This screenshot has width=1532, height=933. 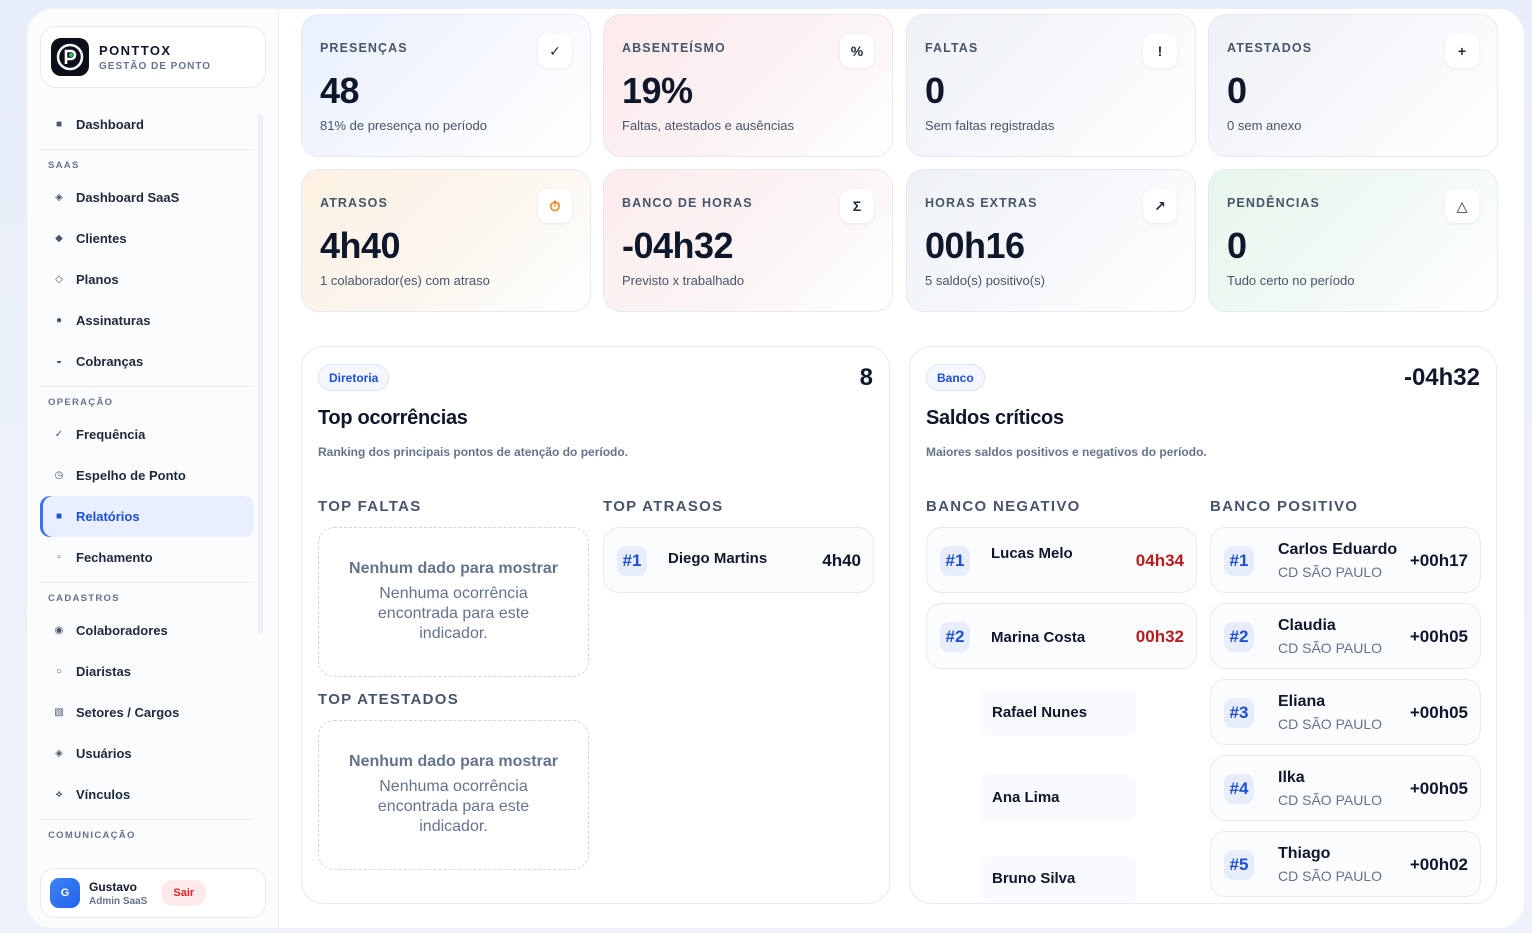 I want to click on panel-title: Top ocorrências, so click(x=393, y=418).